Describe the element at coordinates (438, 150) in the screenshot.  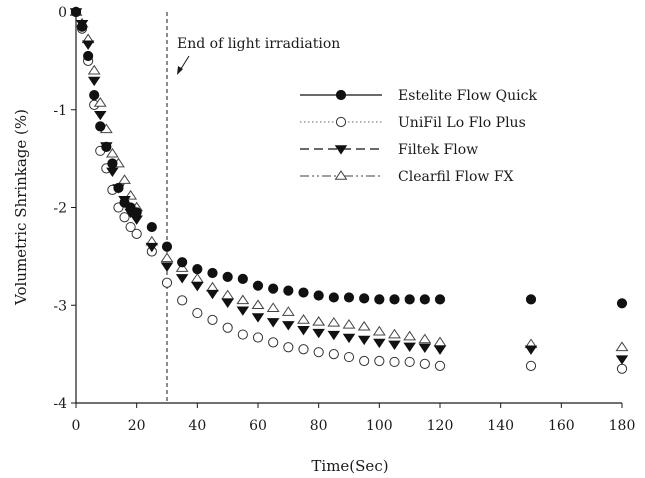
I see `legend-label: Filtek Flow` at that location.